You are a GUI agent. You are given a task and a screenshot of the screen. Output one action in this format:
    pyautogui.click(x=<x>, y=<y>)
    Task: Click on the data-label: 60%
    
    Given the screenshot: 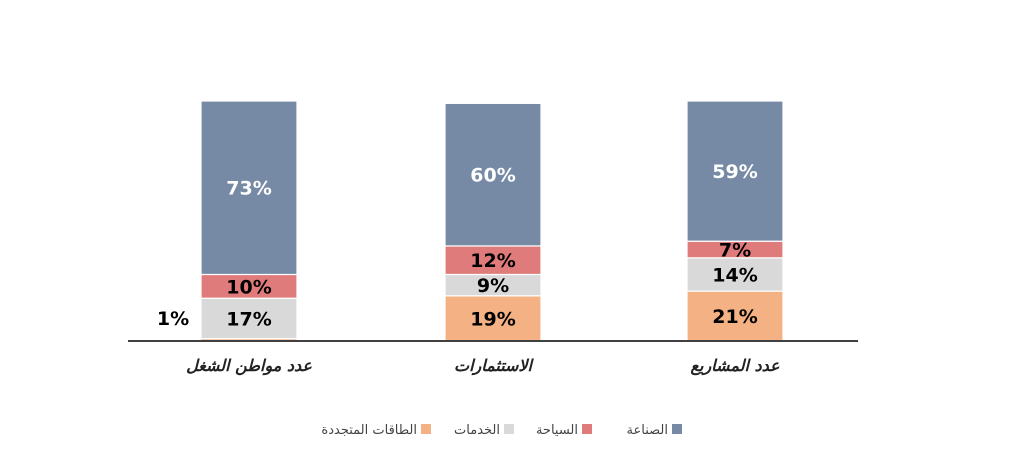 What is the action you would take?
    pyautogui.click(x=492, y=176)
    